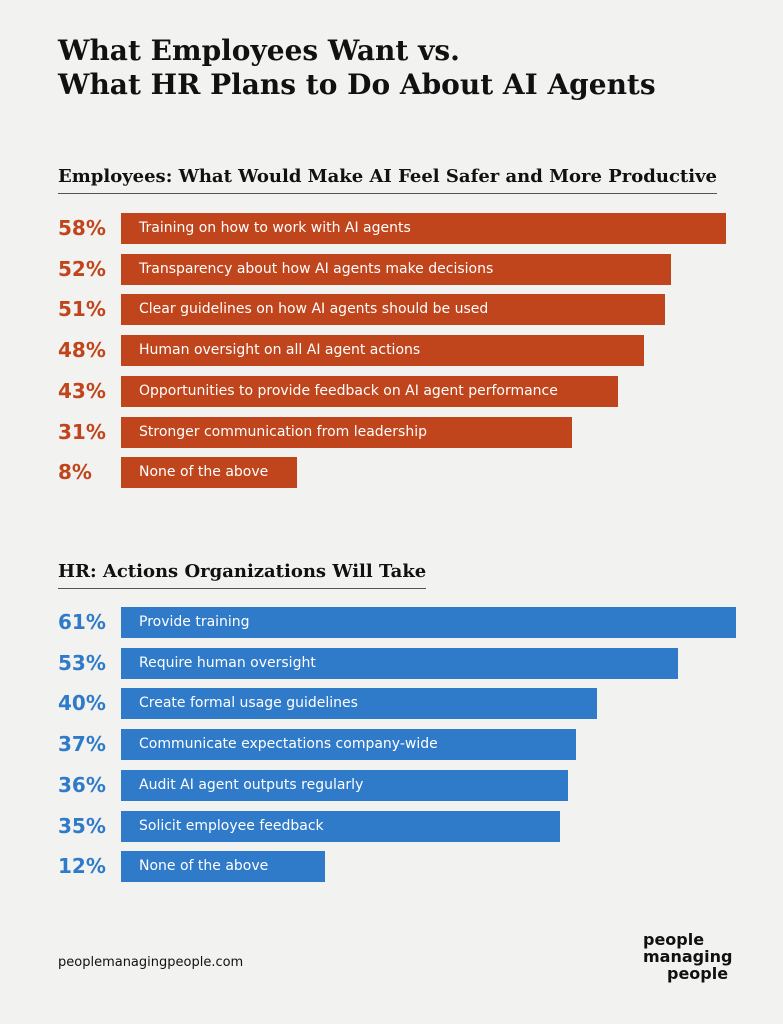 This screenshot has width=783, height=1024. What do you see at coordinates (251, 784) in the screenshot?
I see `category-label: Audit AI agent outputs regularly` at bounding box center [251, 784].